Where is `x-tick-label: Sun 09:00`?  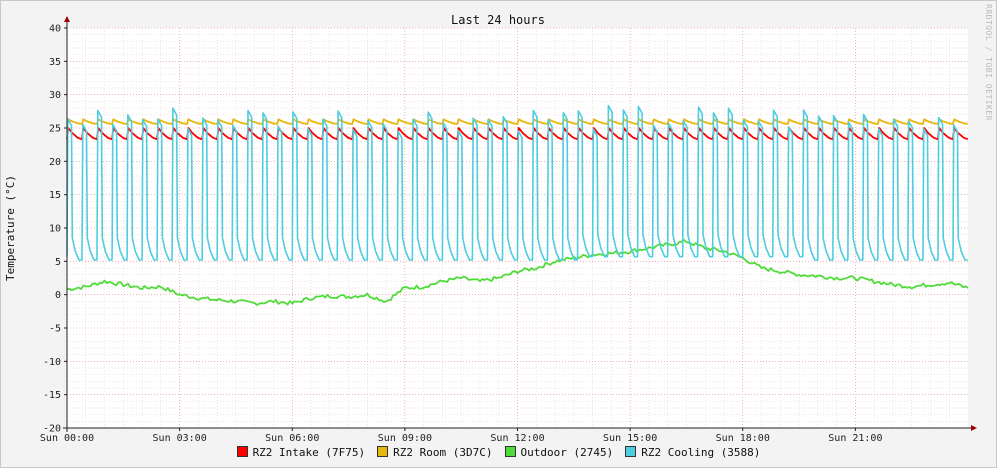
x-tick-label: Sun 09:00 is located at coordinates (405, 438).